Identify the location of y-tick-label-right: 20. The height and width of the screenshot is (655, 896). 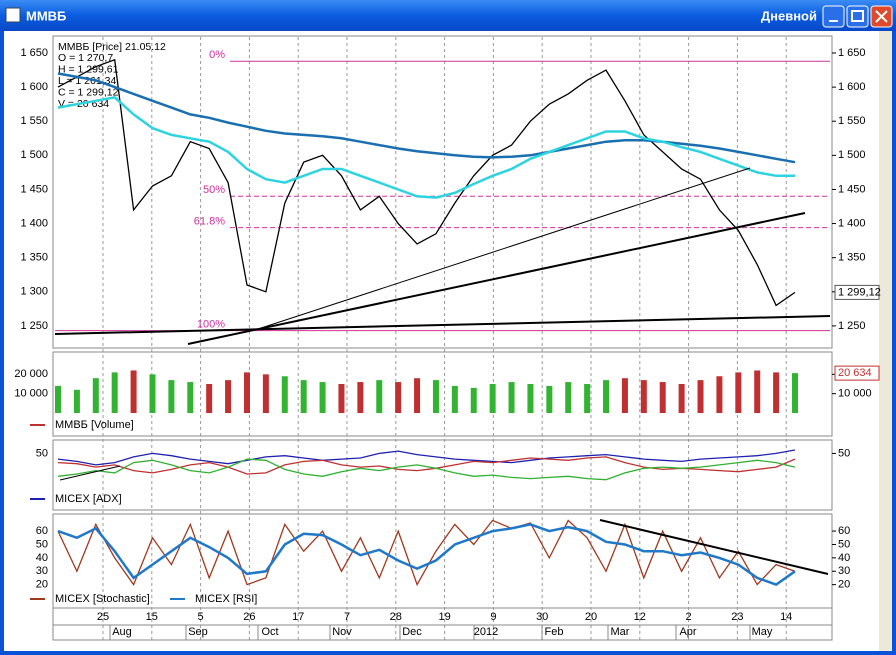
(844, 585).